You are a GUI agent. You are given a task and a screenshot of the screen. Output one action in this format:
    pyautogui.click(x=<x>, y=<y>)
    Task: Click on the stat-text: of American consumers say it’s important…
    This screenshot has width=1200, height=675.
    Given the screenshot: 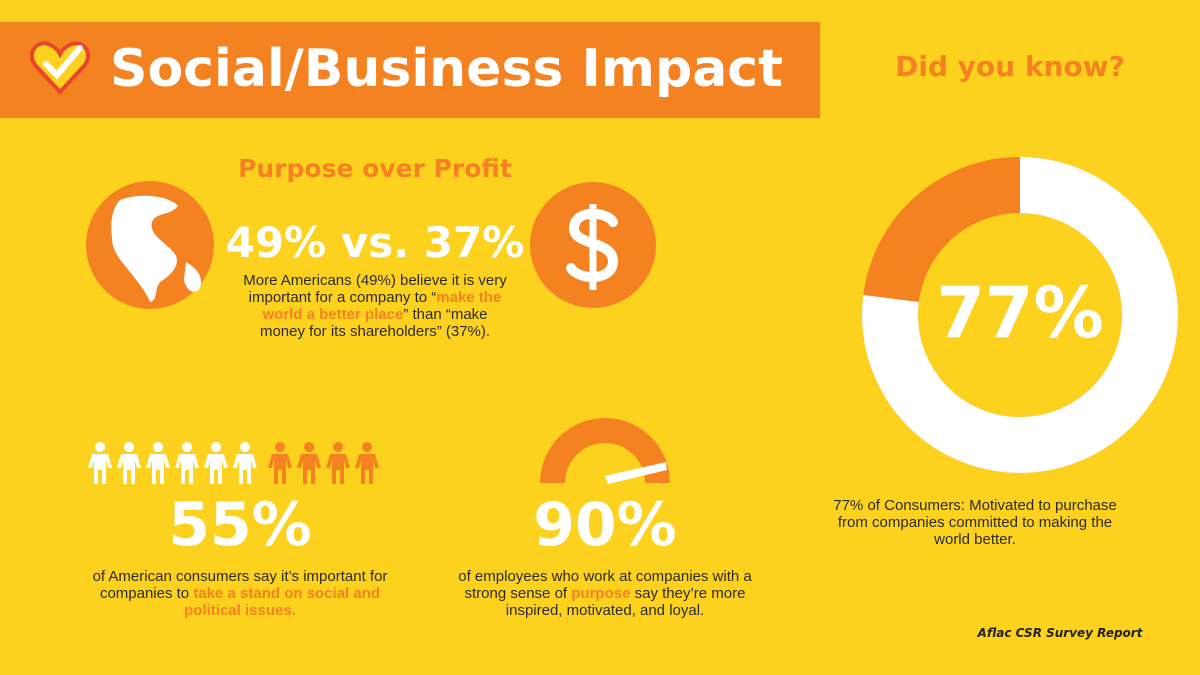 What is the action you would take?
    pyautogui.click(x=240, y=593)
    